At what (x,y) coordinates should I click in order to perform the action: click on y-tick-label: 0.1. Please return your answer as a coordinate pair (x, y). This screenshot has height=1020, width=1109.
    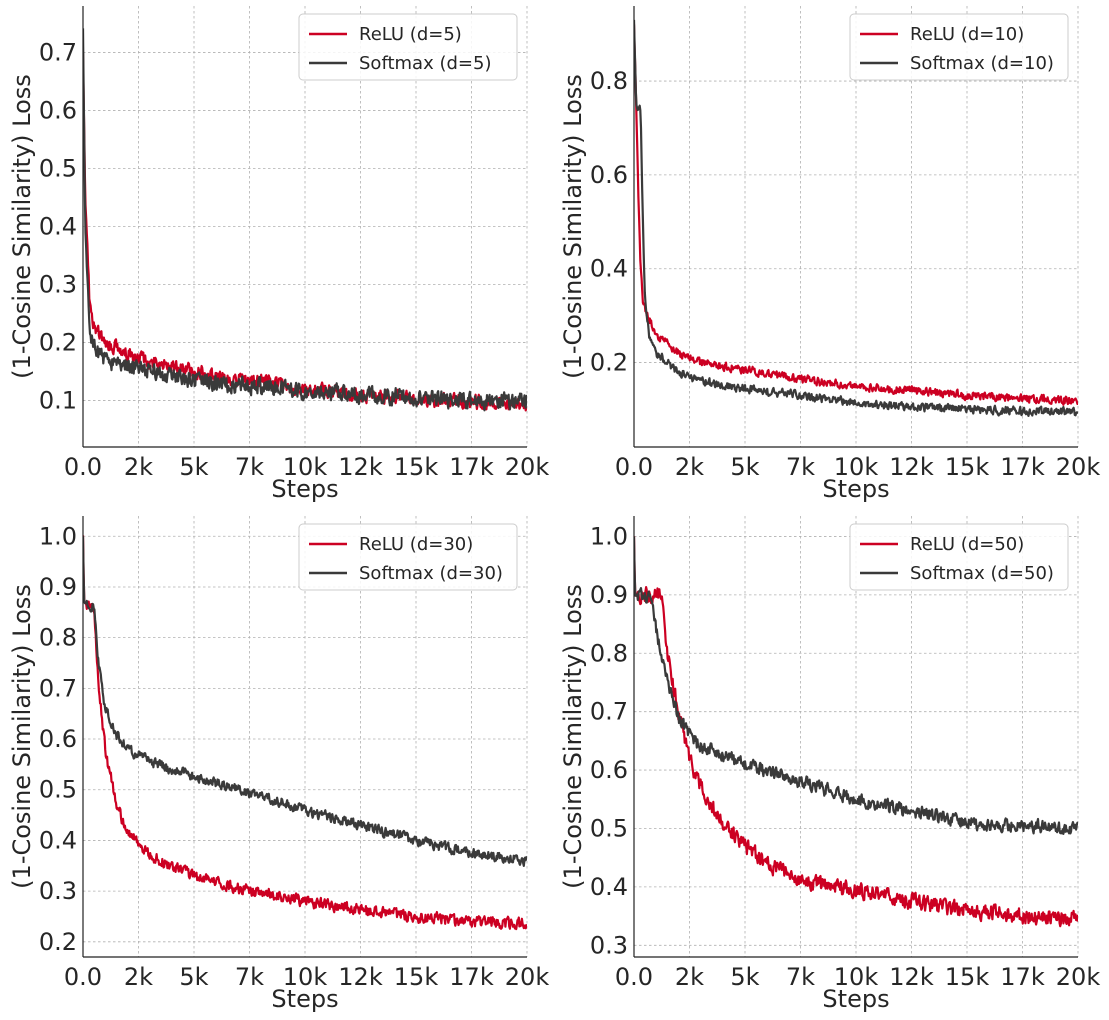
    Looking at the image, I should click on (58, 401).